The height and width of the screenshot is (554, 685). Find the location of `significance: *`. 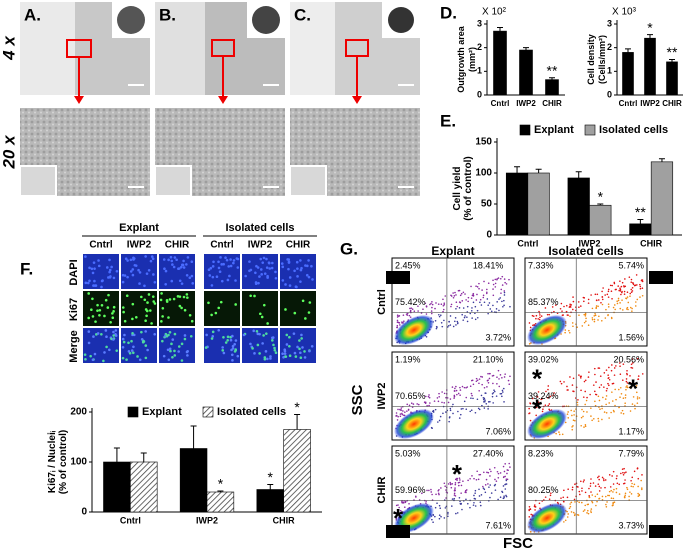

significance: * is located at coordinates (221, 484).